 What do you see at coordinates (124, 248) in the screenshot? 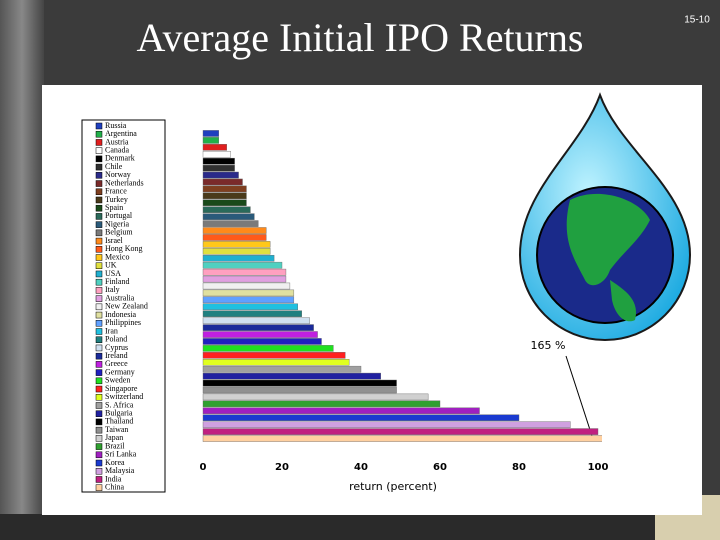
I see `legend-label: Hong Kong` at bounding box center [124, 248].